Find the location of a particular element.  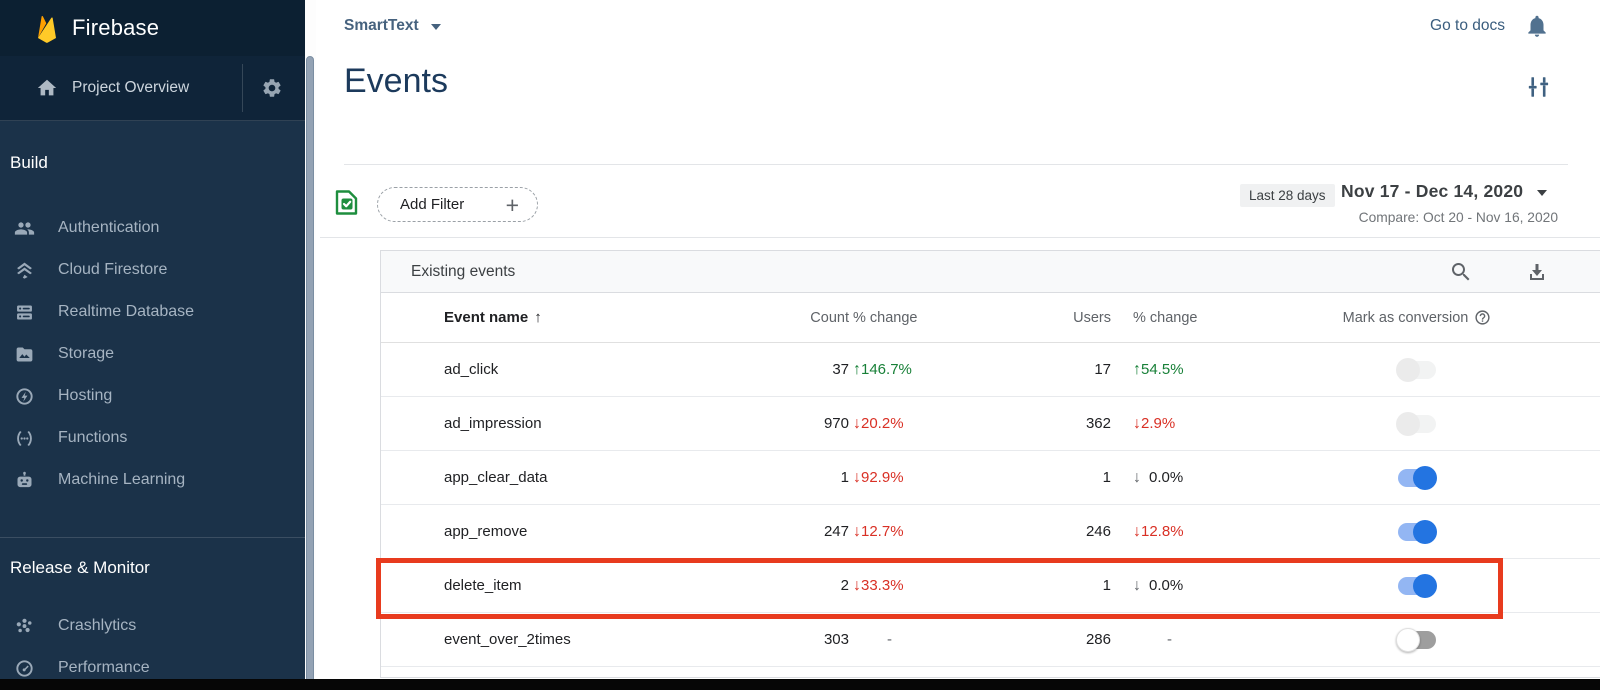

mark-as-conversion-toggle-event_over_2times is located at coordinates (1416, 639).